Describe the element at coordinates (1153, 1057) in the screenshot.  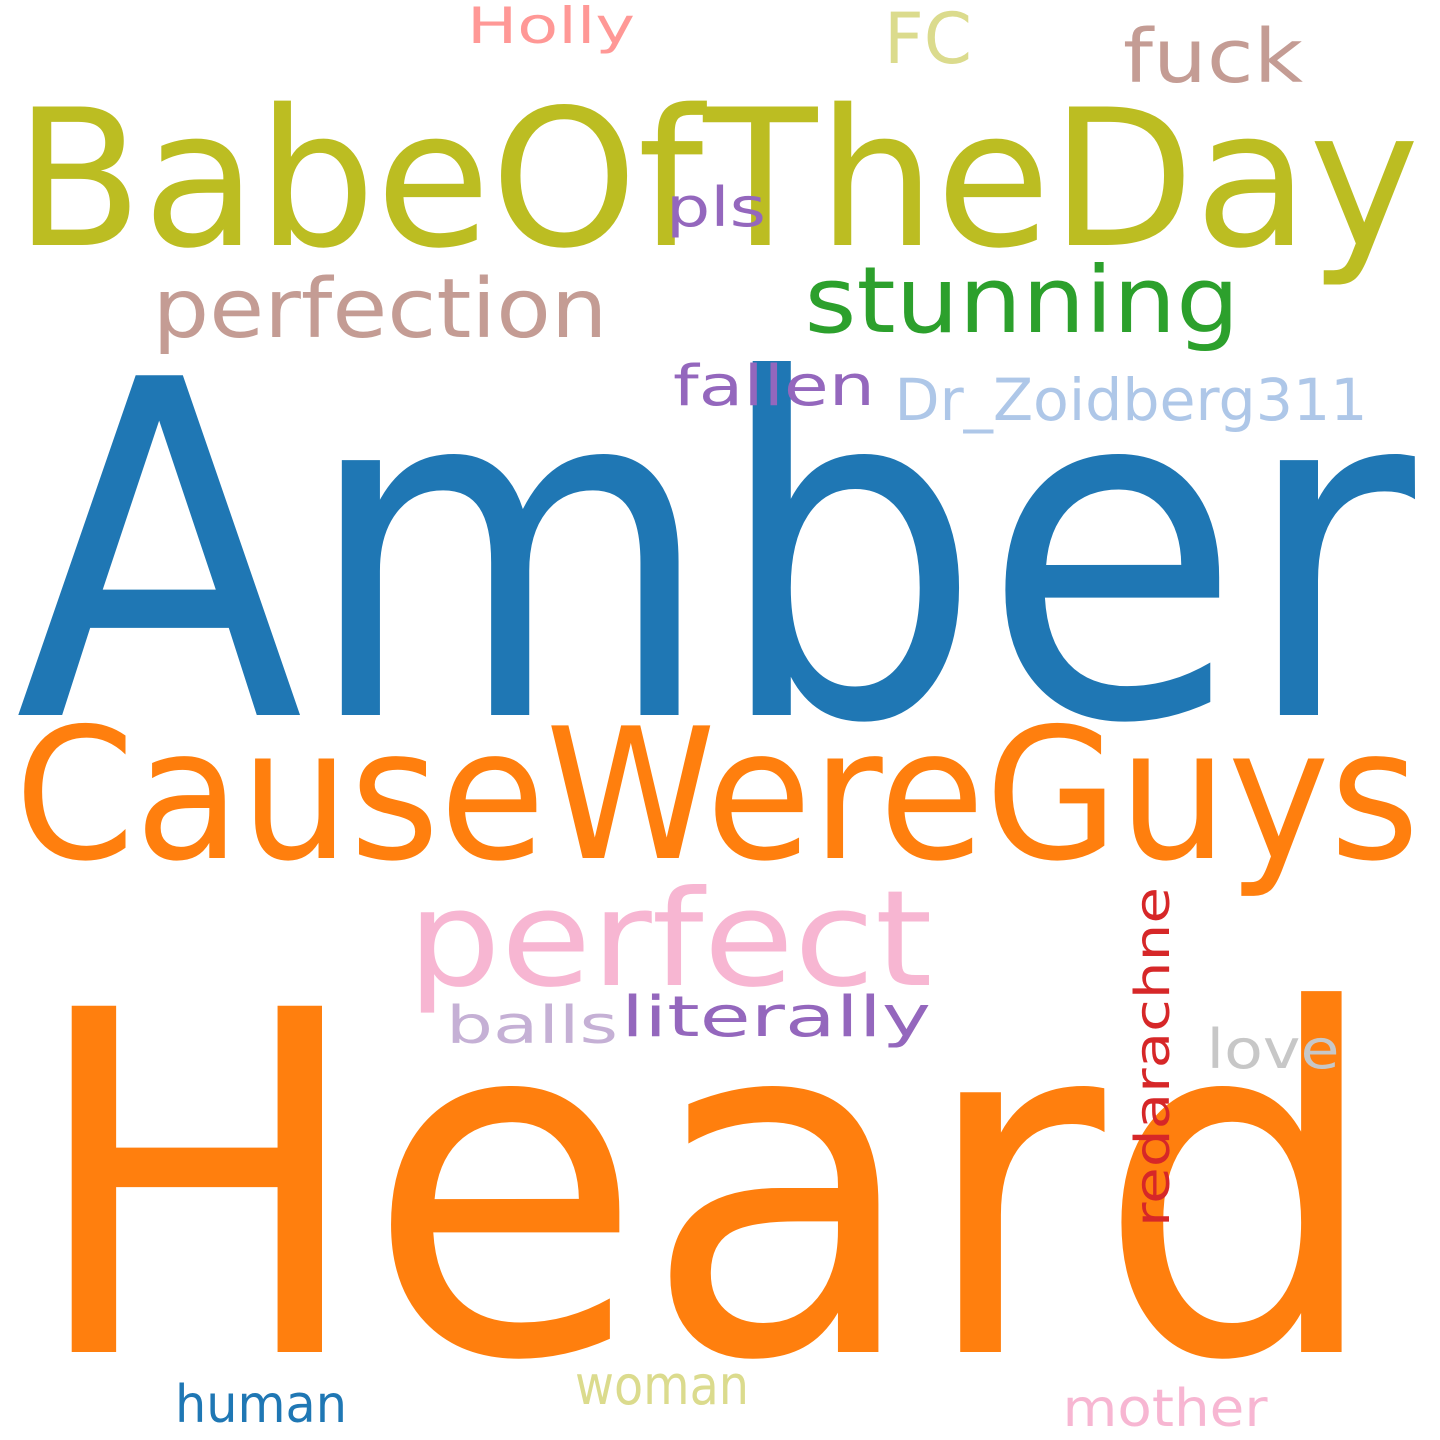
I see `word-redarachne: redarachne` at that location.